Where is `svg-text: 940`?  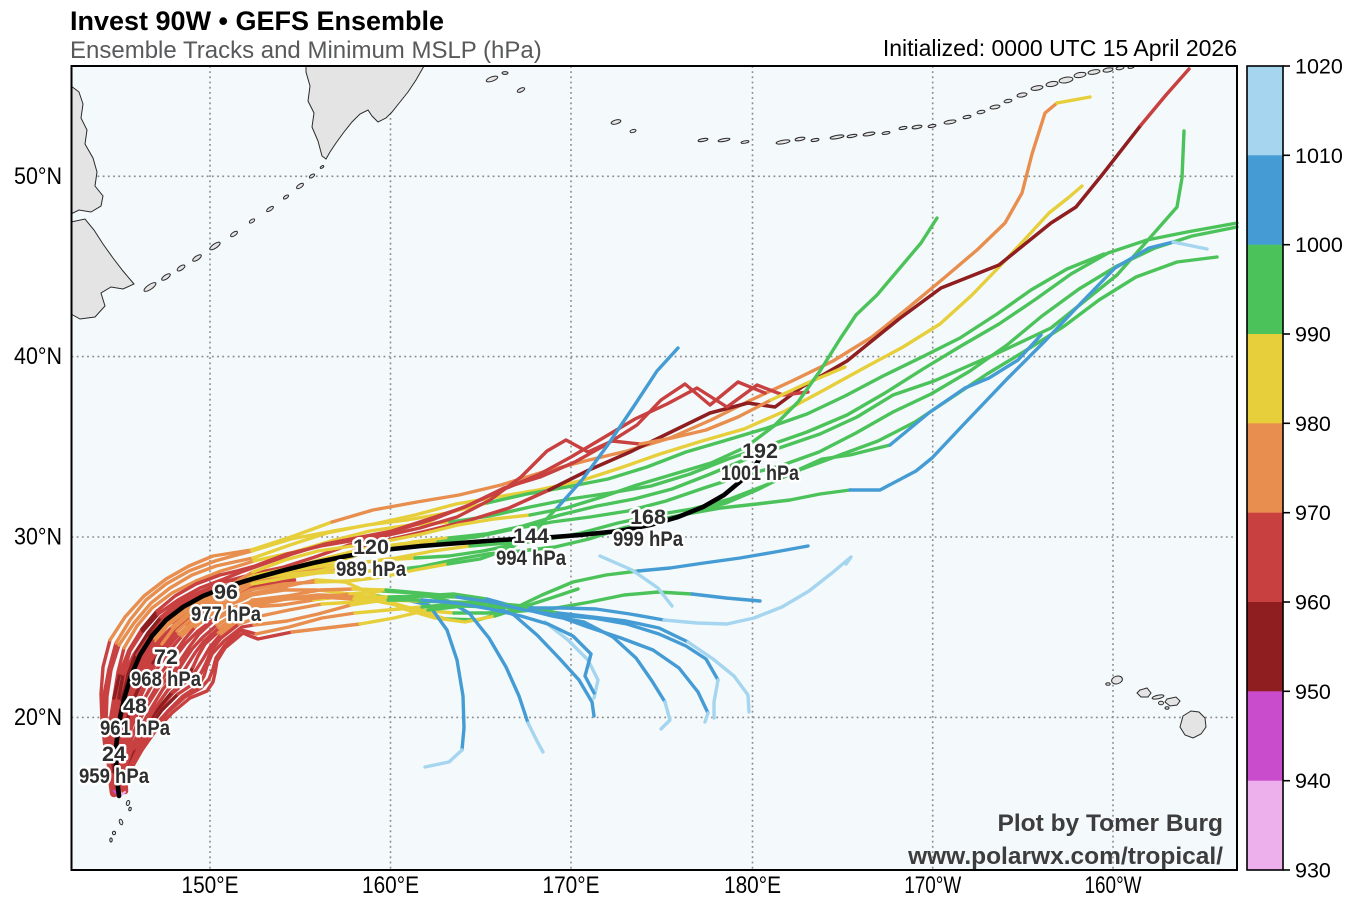
svg-text: 940 is located at coordinates (1313, 781).